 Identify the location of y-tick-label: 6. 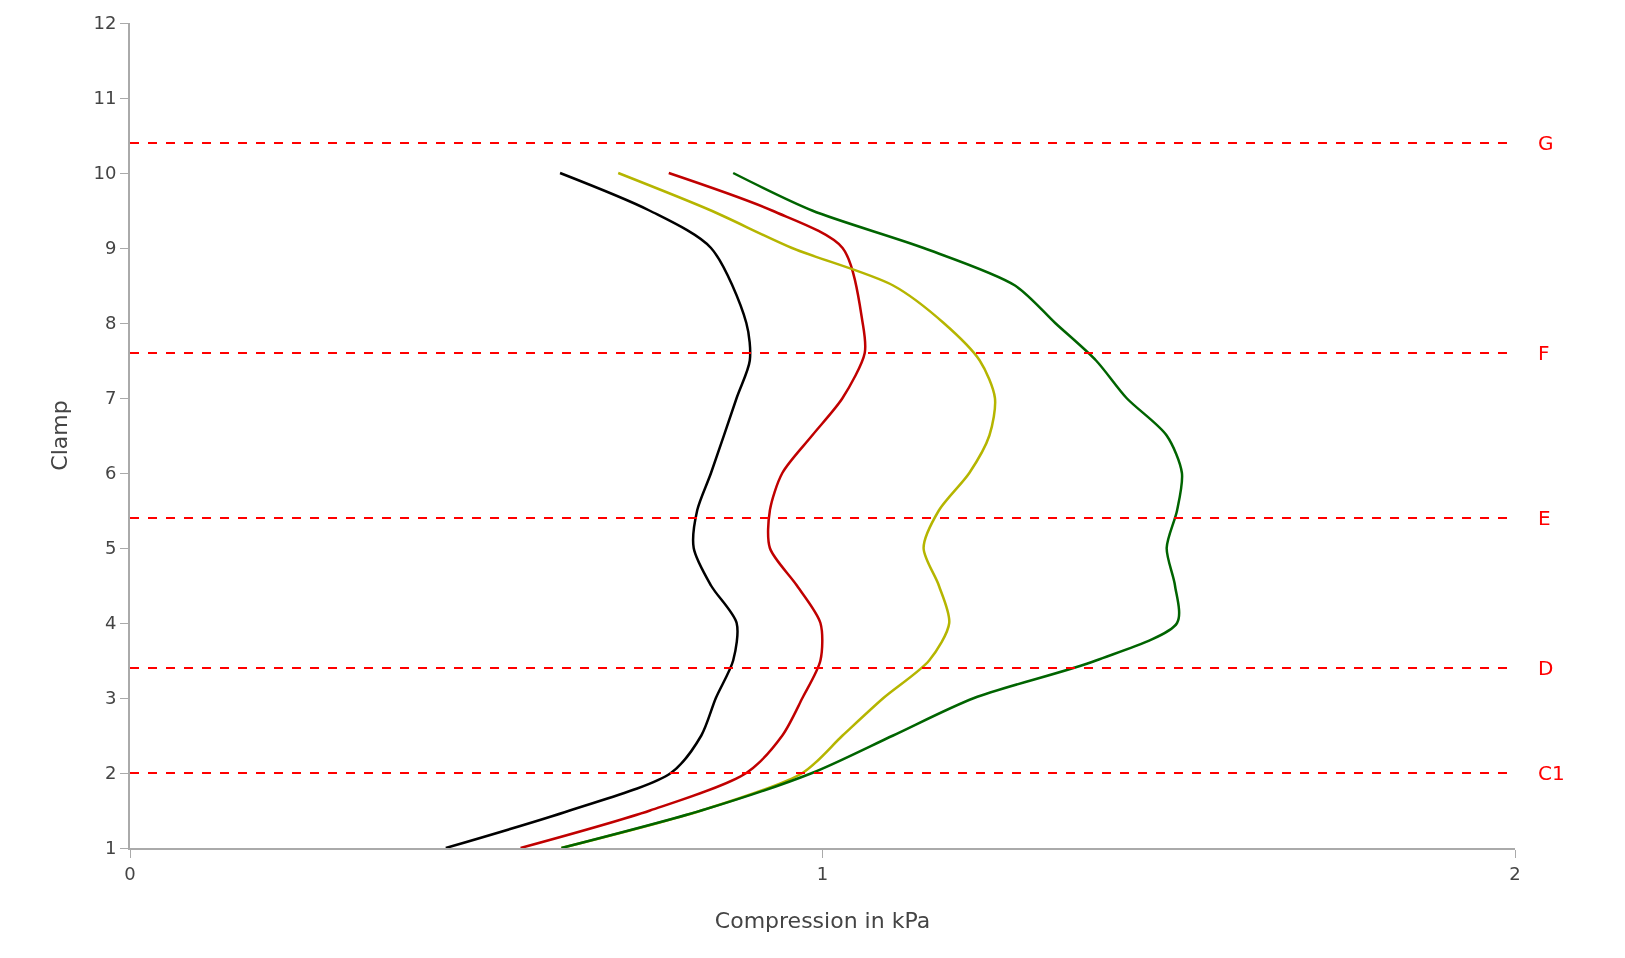
(110, 473).